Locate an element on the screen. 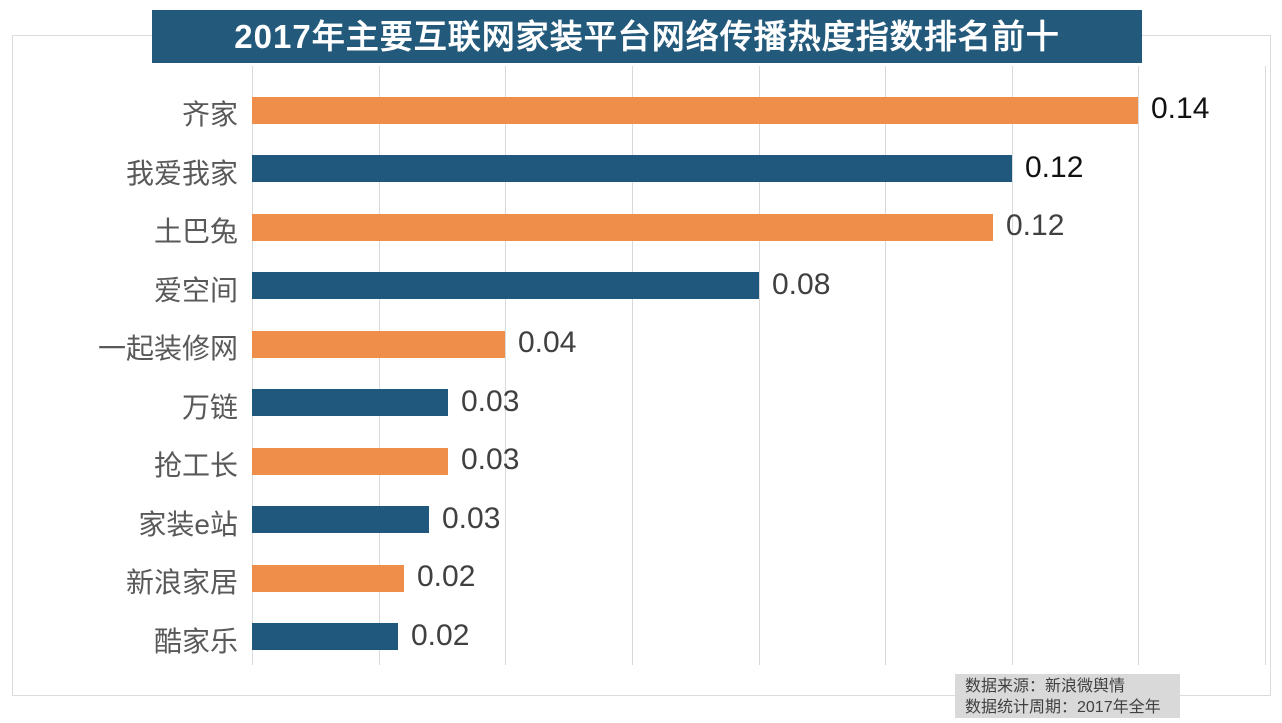 The image size is (1282, 723). category-label: 我爱我家 is located at coordinates (181, 173).